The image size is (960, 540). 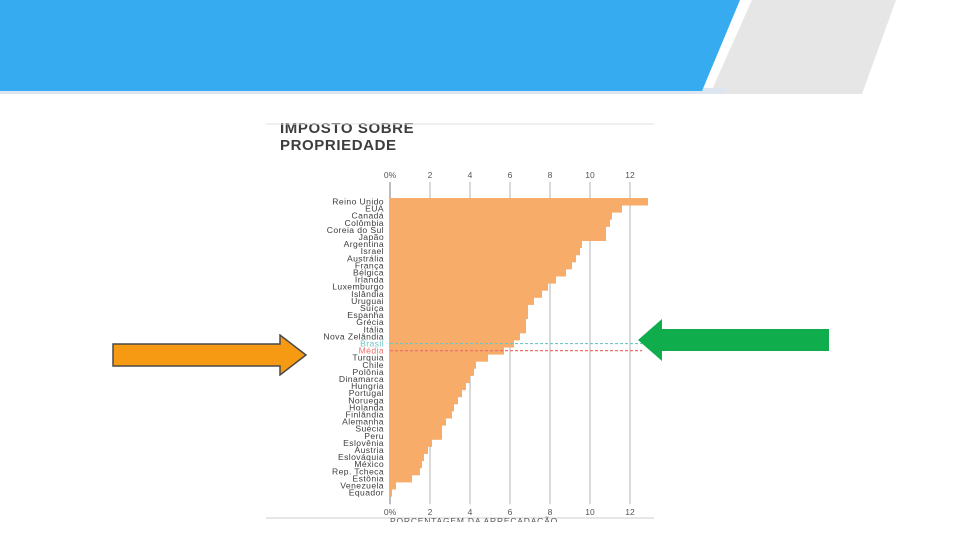 I want to click on banner-gray-shape, so click(x=803, y=47).